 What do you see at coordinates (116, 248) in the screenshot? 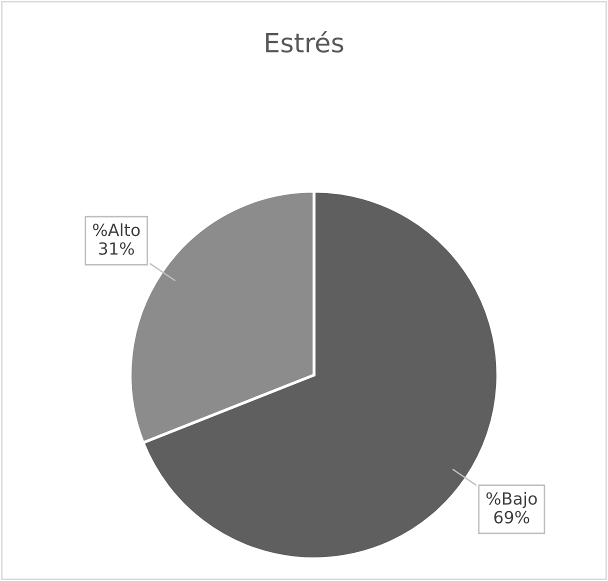
I see `data-label: 31%` at bounding box center [116, 248].